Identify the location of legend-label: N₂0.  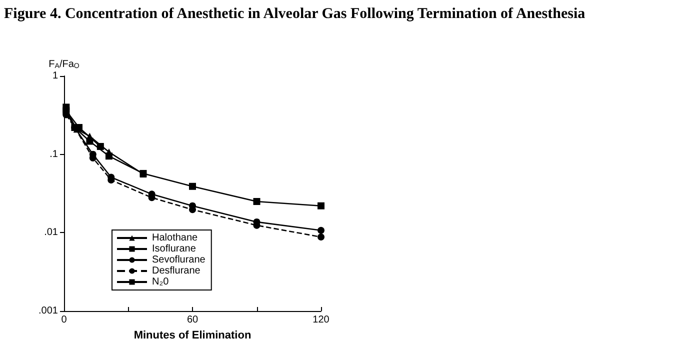
(161, 282).